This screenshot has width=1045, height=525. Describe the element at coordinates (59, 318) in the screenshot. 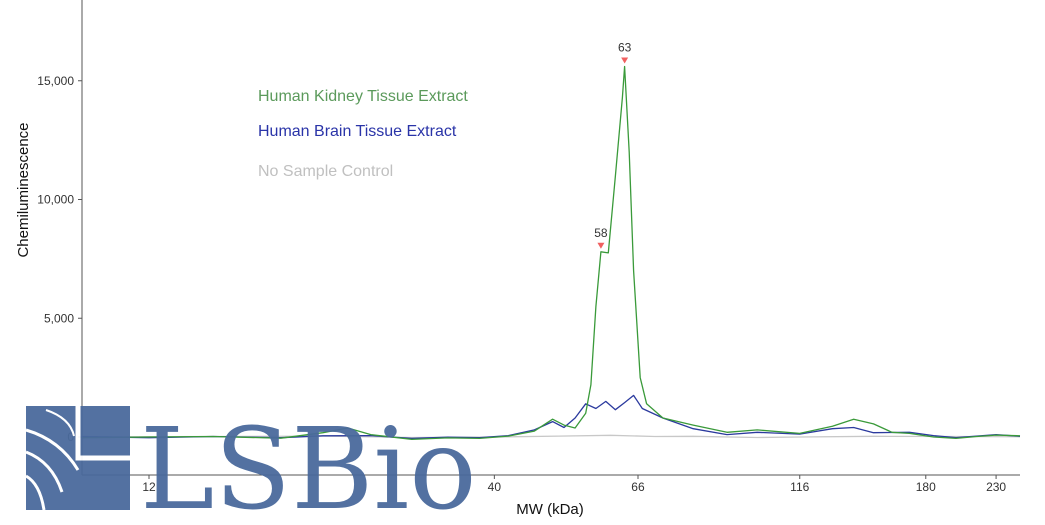

I see `y-tick-label: 5,000` at that location.